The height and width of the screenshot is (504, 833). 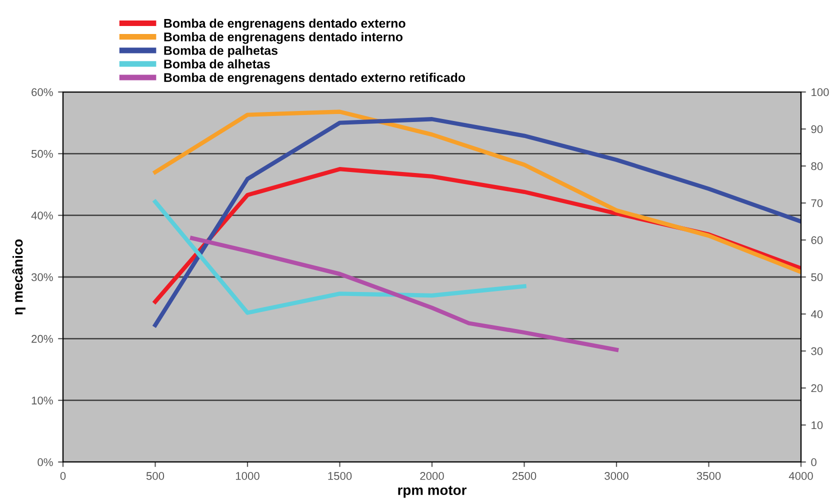 What do you see at coordinates (217, 63) in the screenshot?
I see `legend-label: Bomba de alhetas` at bounding box center [217, 63].